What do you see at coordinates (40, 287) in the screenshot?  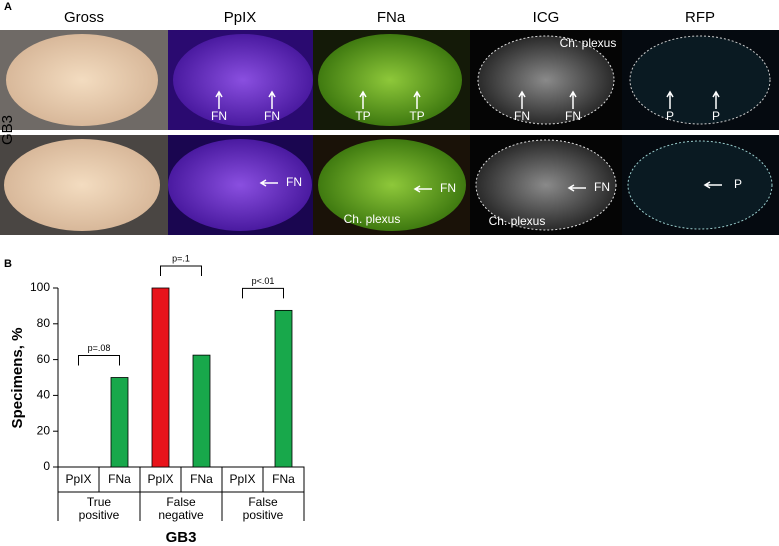 I see `y-tick-label: 100` at bounding box center [40, 287].